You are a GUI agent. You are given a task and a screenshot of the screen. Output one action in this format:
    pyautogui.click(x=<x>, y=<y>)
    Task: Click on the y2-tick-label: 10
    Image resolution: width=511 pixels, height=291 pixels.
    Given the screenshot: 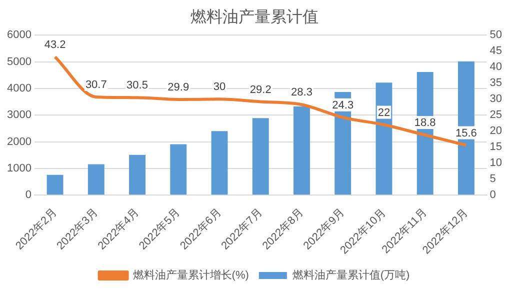 What is the action you would take?
    pyautogui.click(x=496, y=163)
    